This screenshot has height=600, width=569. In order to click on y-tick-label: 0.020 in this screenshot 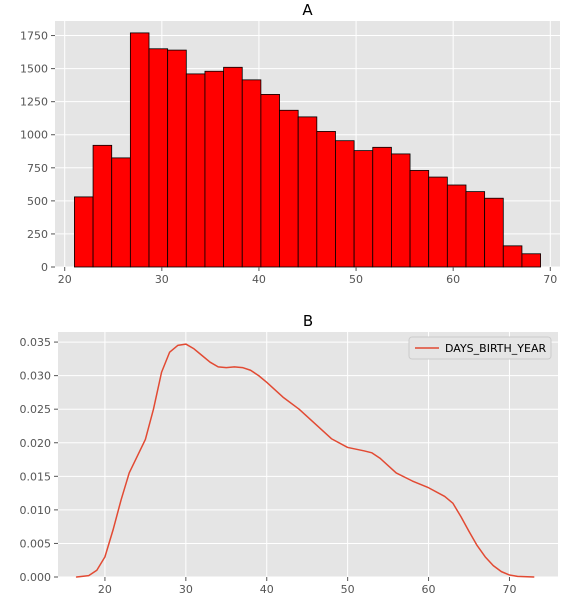, I will do `click(36, 443)`.